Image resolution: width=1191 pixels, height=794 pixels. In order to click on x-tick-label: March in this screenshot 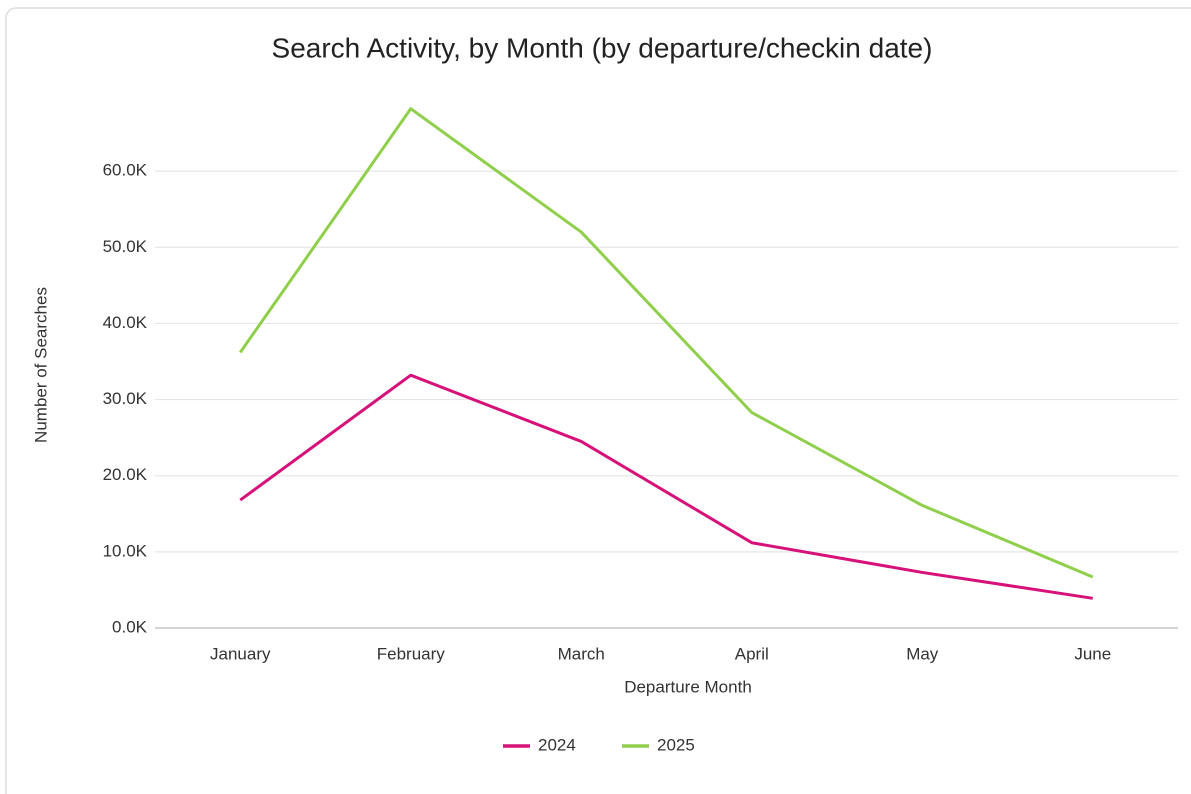, I will do `click(581, 653)`.